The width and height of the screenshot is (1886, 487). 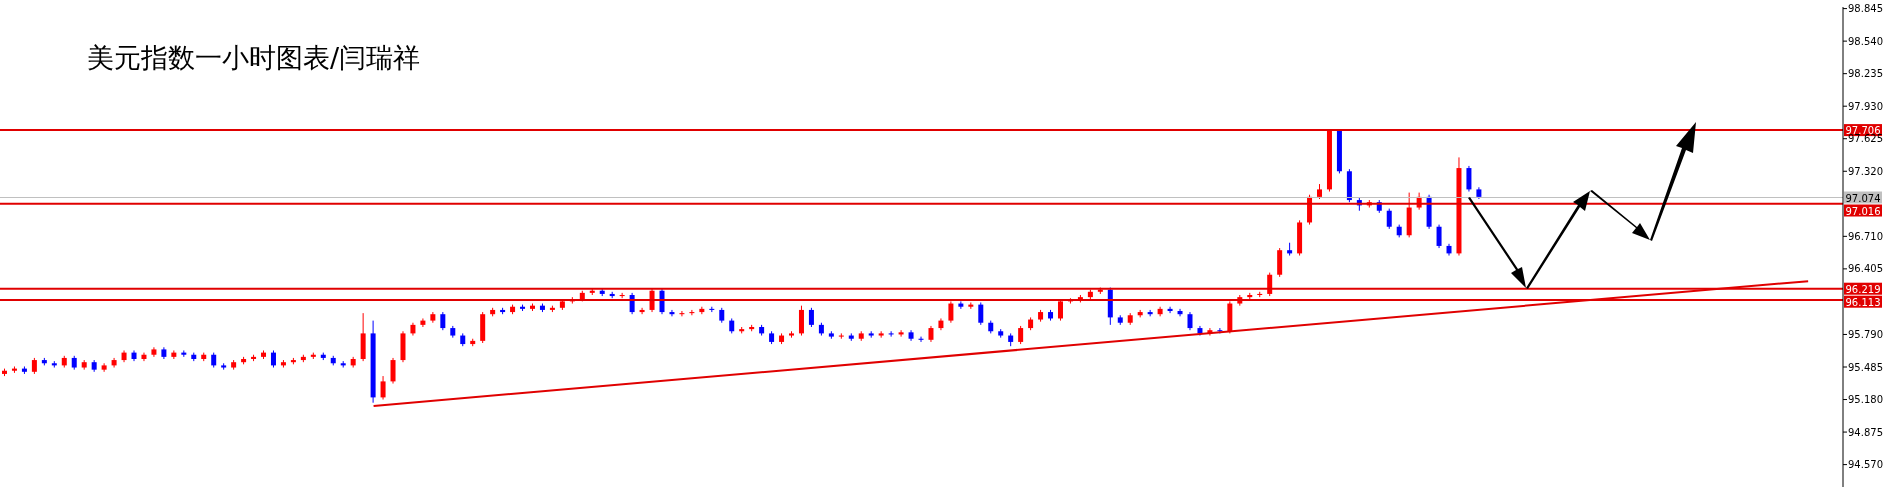 I want to click on y-tick-label: 95.790, so click(x=1865, y=335).